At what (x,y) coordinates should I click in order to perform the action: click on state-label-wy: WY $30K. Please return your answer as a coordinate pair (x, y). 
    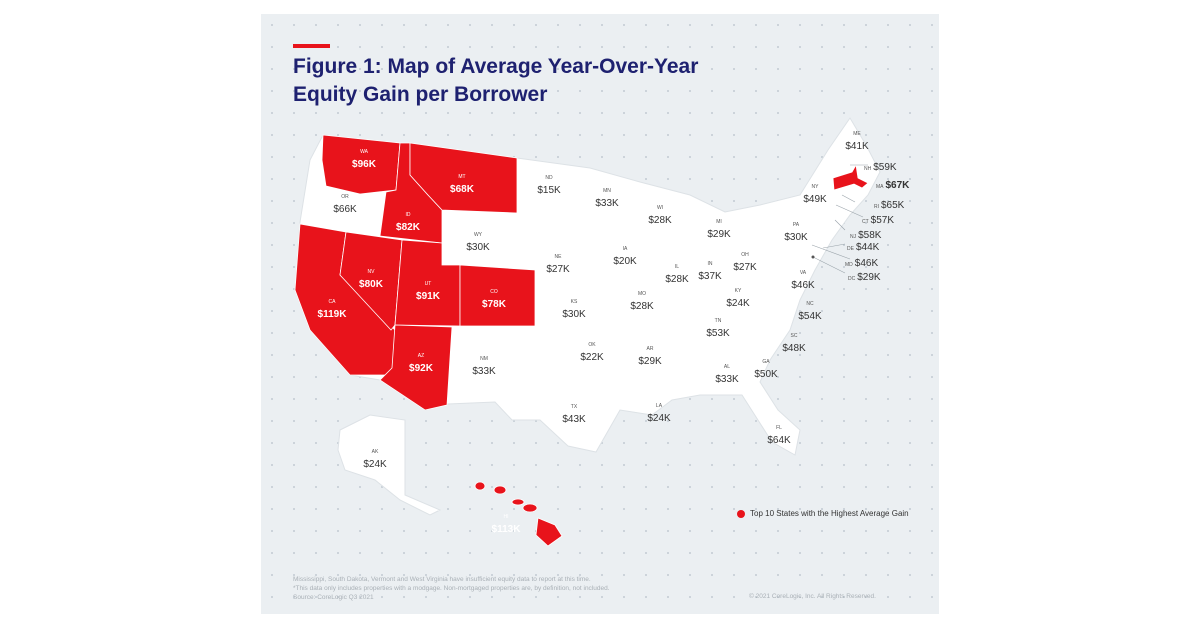
    Looking at the image, I should click on (477, 243).